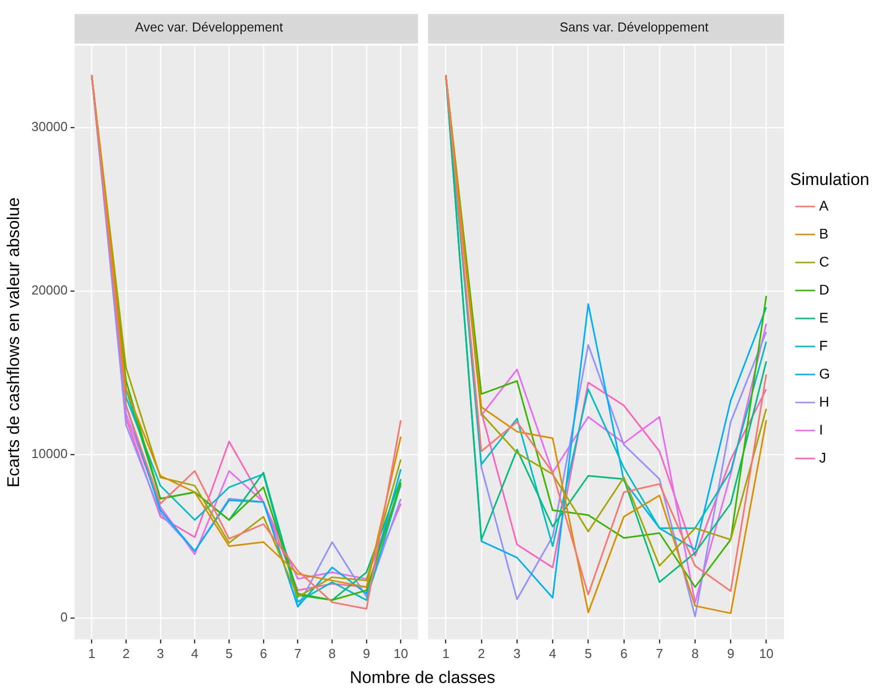 The width and height of the screenshot is (880, 691). Describe the element at coordinates (823, 345) in the screenshot. I see `legend-label: F` at that location.